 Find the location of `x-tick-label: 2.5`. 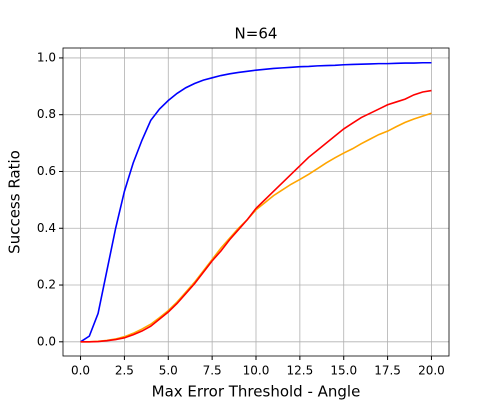

x-tick-label: 2.5 is located at coordinates (124, 371).